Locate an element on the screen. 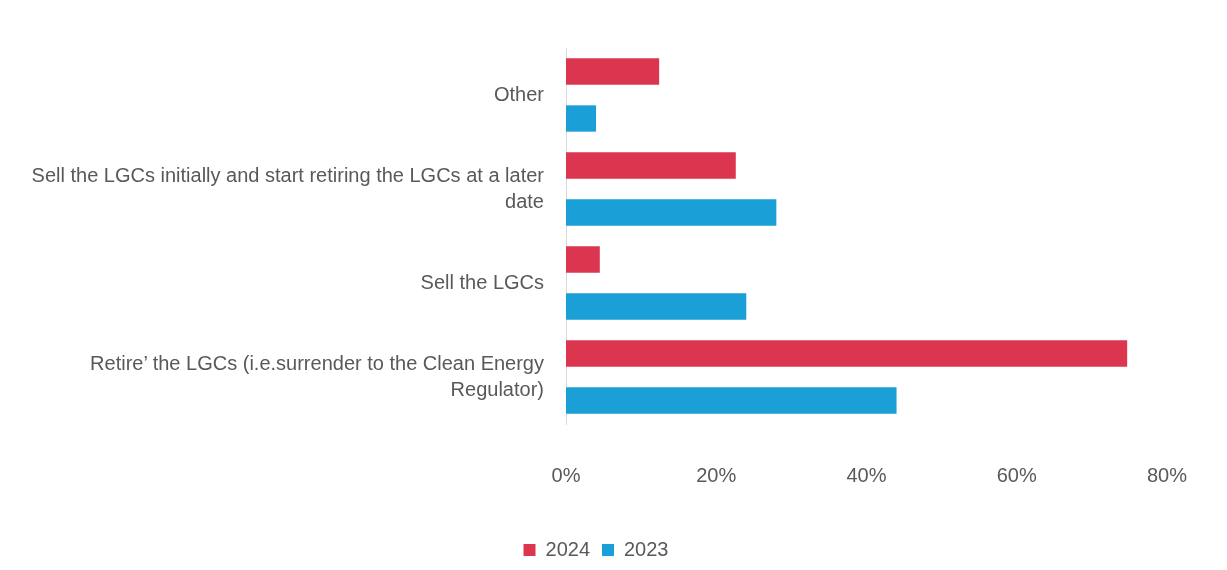  legend-label: 2024 is located at coordinates (568, 548).